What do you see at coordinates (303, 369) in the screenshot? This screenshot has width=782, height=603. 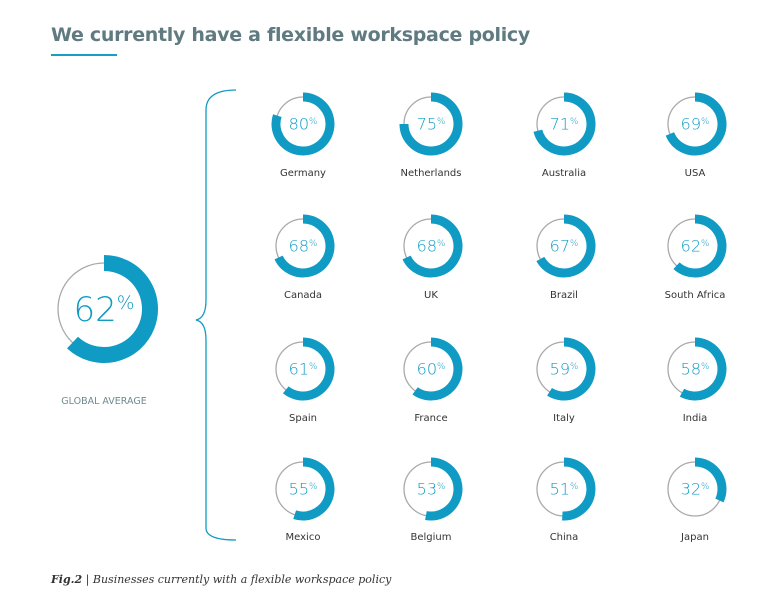 I see `percent-value: 61%` at bounding box center [303, 369].